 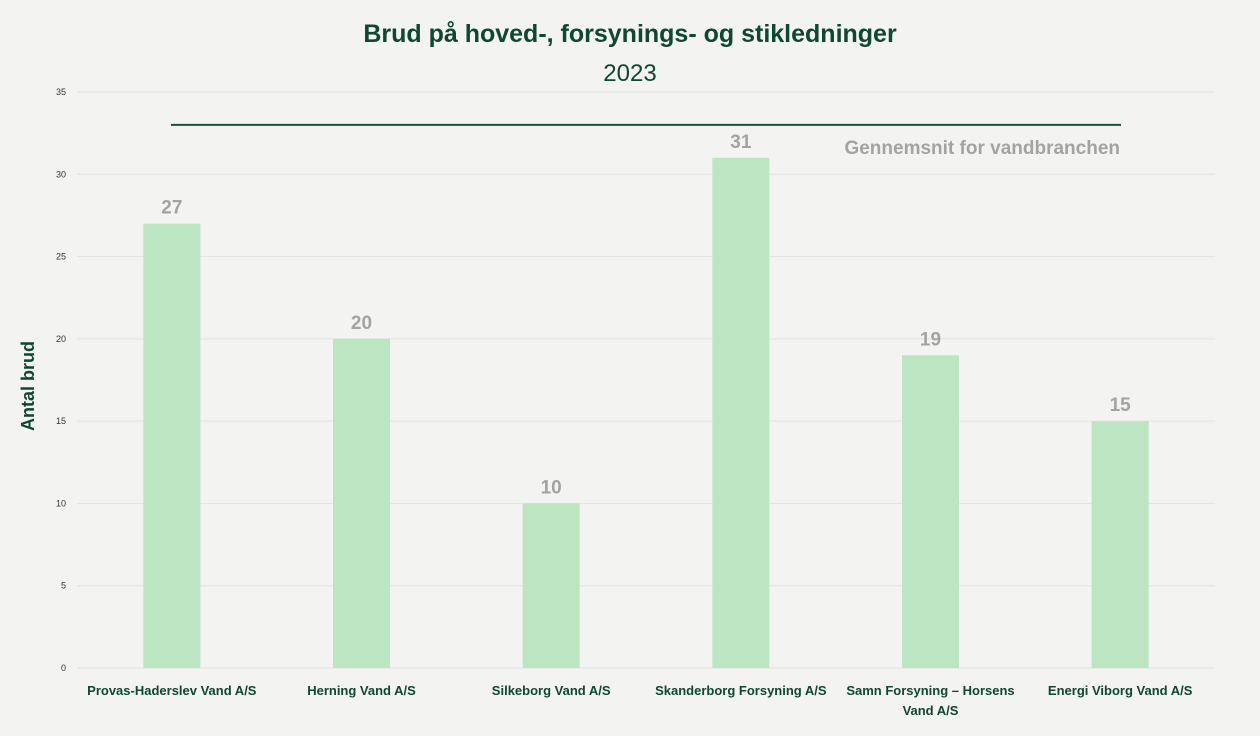 What do you see at coordinates (61, 257) in the screenshot?
I see `y-tick-label: 25` at bounding box center [61, 257].